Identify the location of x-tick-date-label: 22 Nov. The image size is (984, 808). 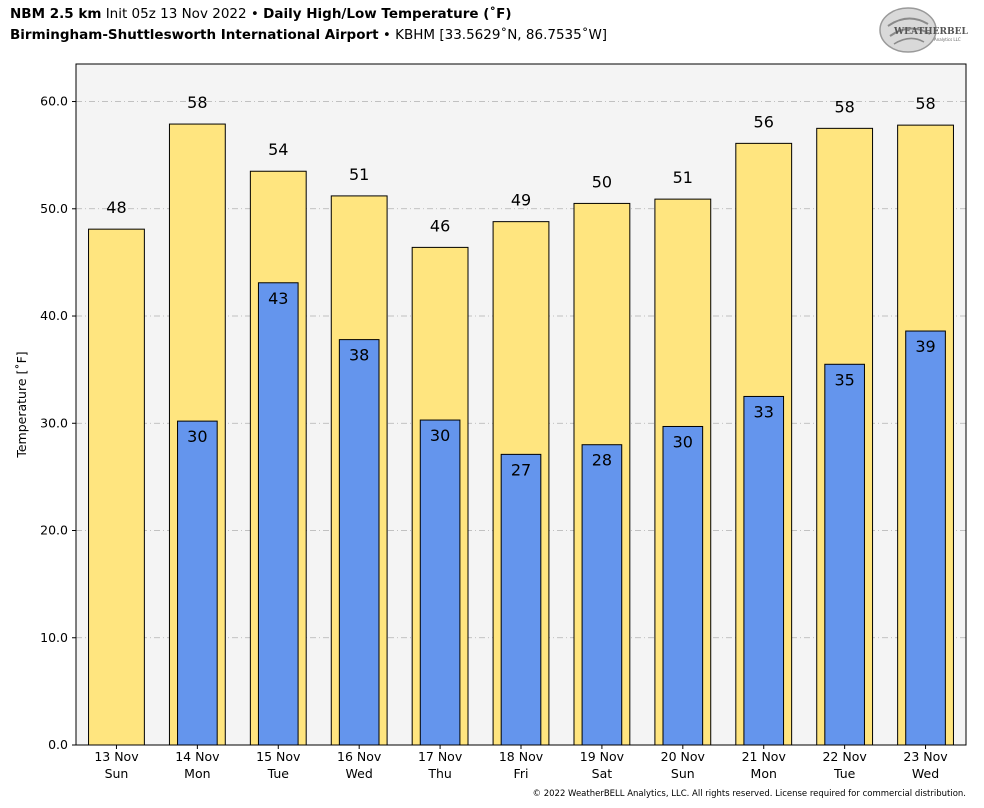
(844, 756).